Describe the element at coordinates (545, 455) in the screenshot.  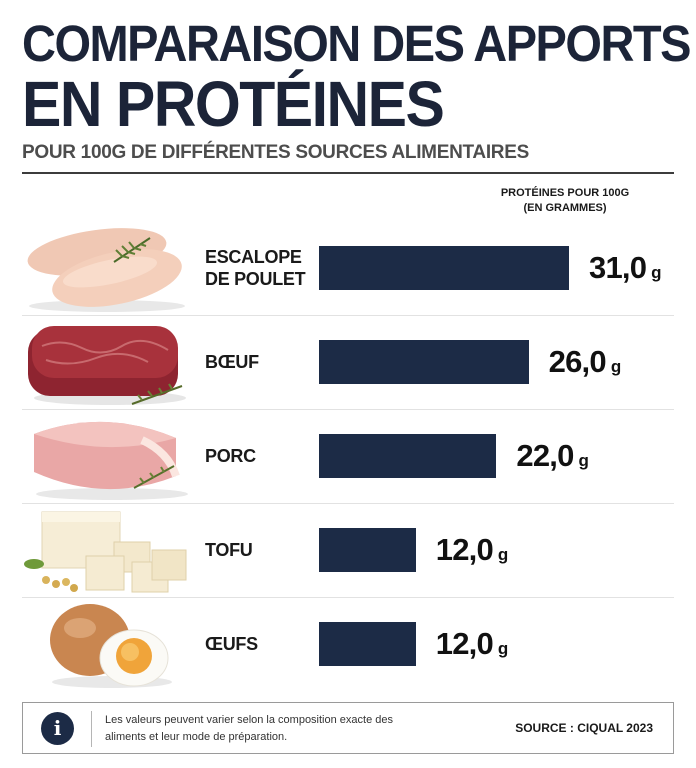
I see `value-number: 22,0` at that location.